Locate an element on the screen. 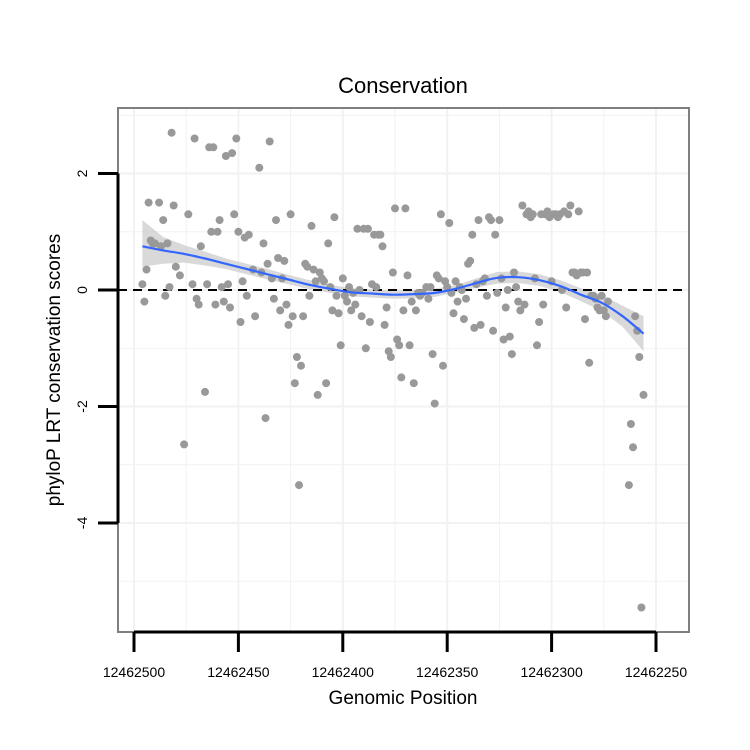 The height and width of the screenshot is (750, 750). x-axis-title: Genomic Position is located at coordinates (403, 698).